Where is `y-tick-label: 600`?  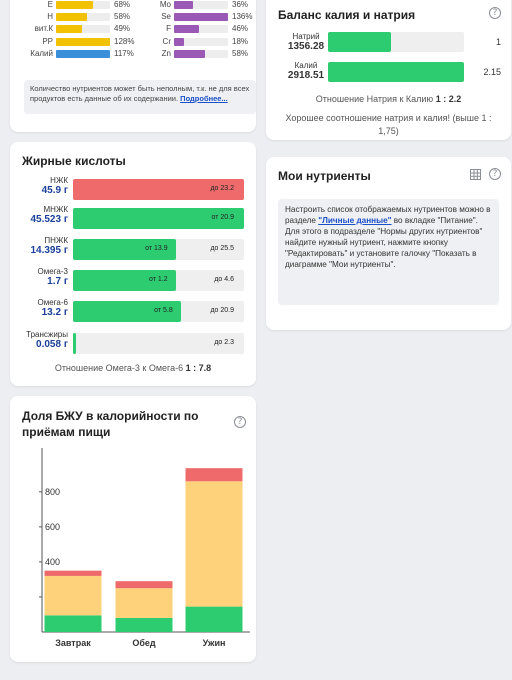
y-tick-label: 600 is located at coordinates (52, 527).